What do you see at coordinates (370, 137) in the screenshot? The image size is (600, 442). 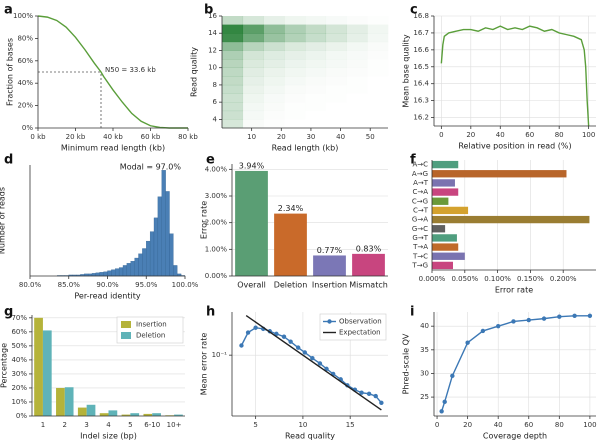 I see `x-tick-label: 50` at bounding box center [370, 137].